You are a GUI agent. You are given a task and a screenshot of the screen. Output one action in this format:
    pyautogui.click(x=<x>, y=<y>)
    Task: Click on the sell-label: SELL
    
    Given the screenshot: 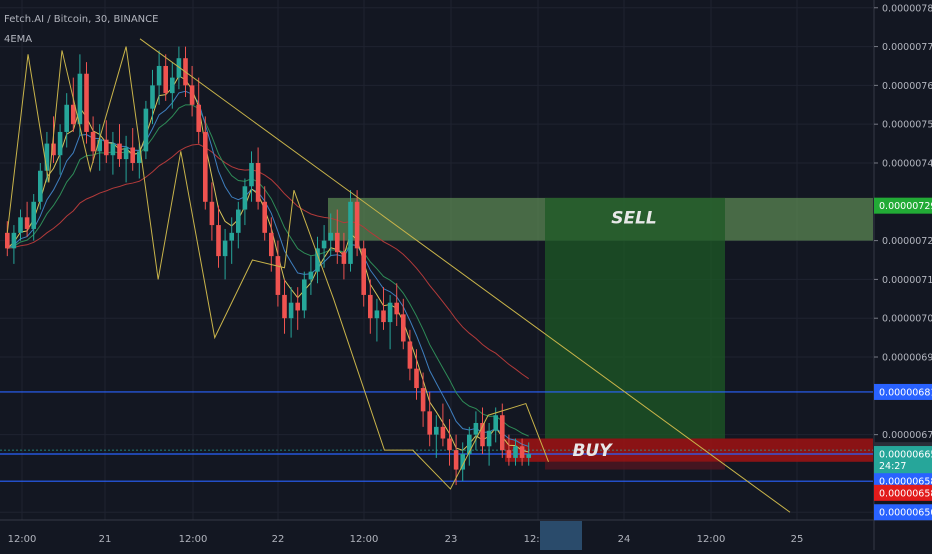 What is the action you would take?
    pyautogui.click(x=634, y=218)
    